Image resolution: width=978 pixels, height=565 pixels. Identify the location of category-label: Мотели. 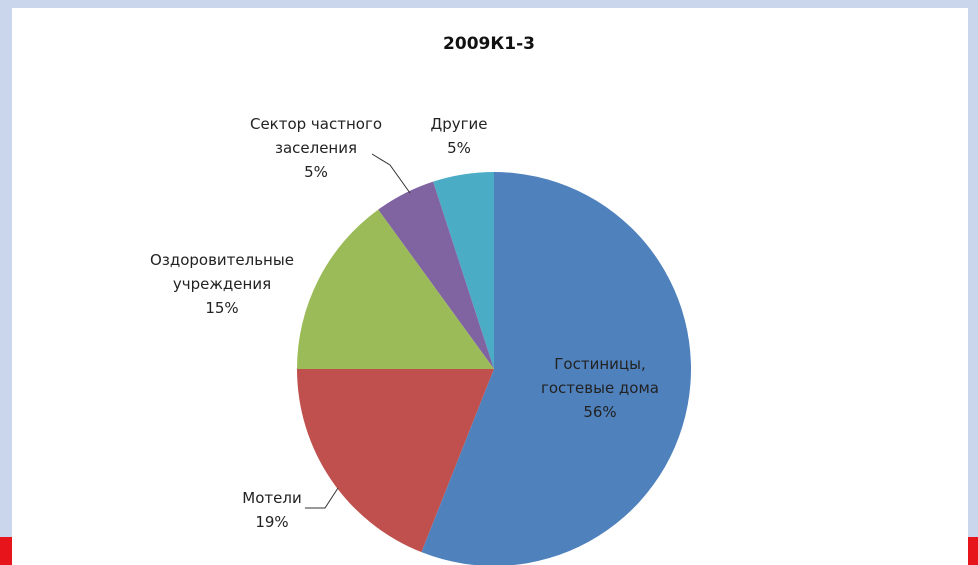
(272, 498).